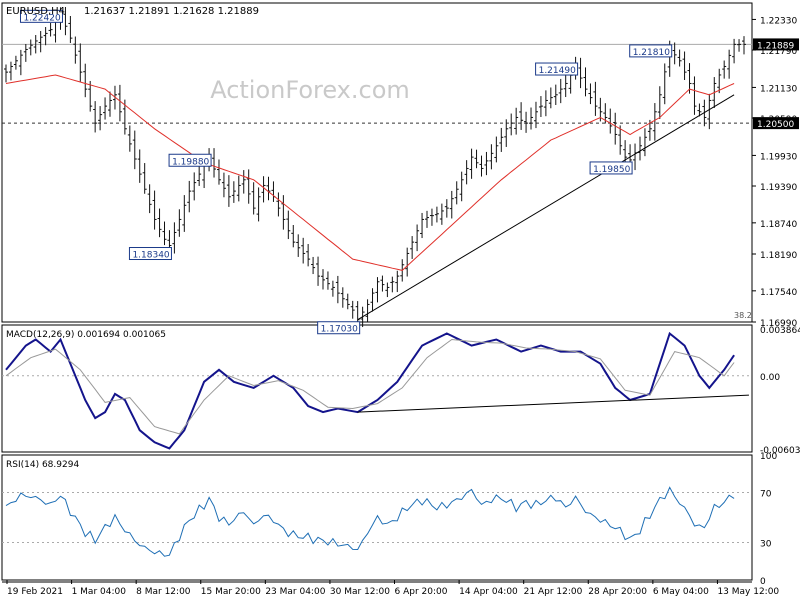 The width and height of the screenshot is (800, 604). I want to click on time-tick-label: 23 Mar 04:00, so click(295, 592).